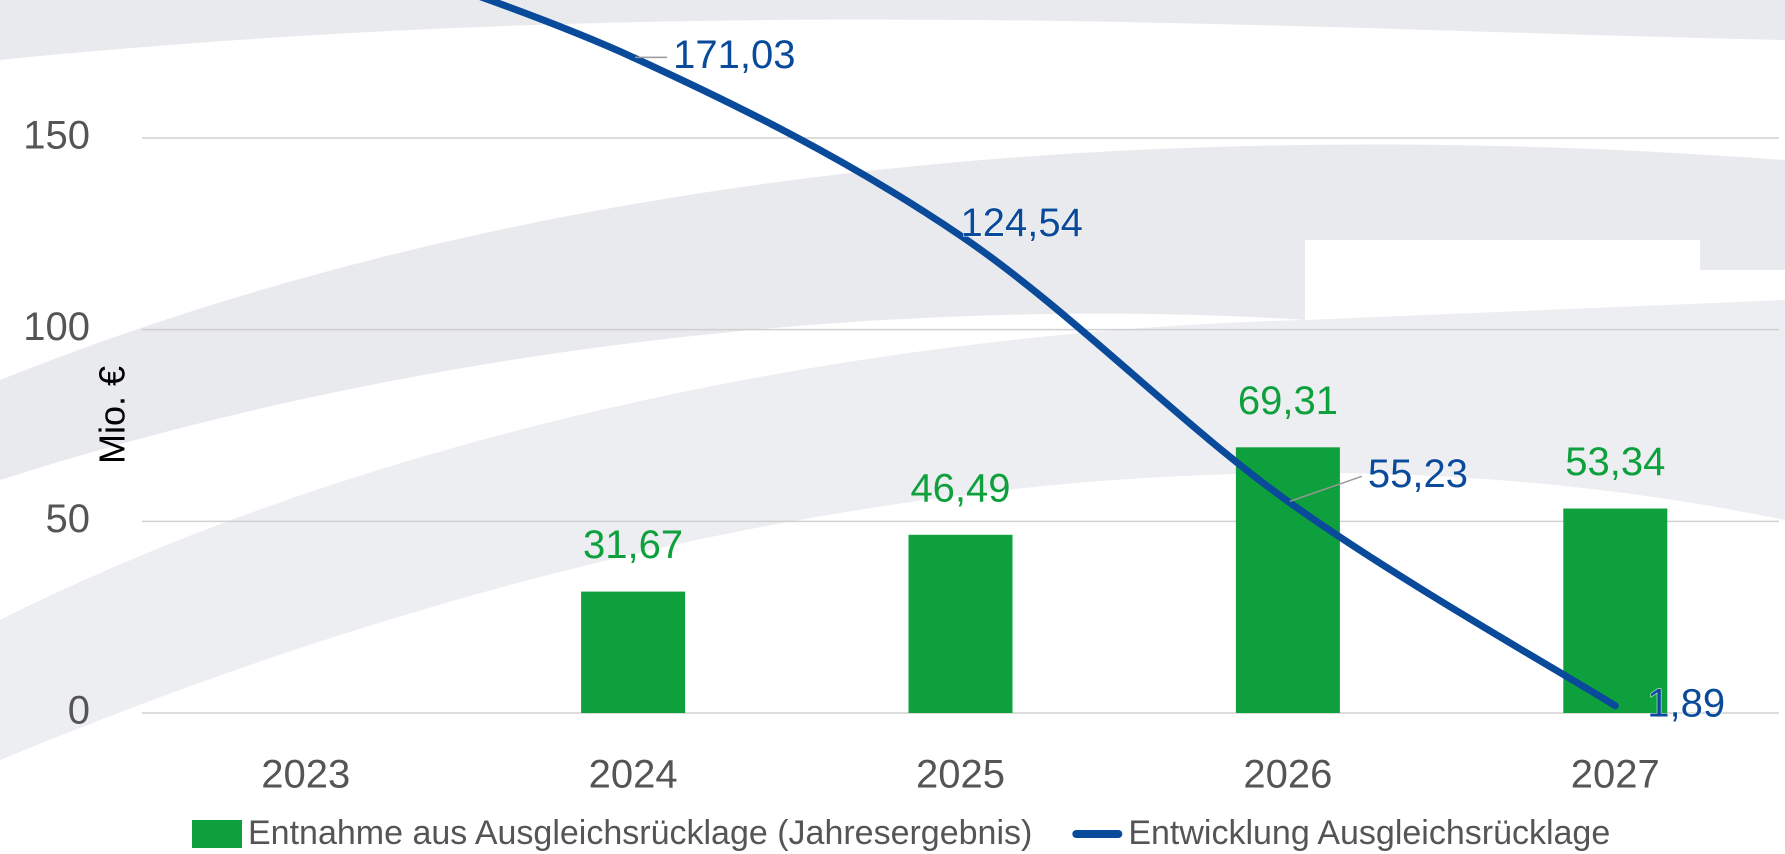  What do you see at coordinates (1287, 775) in the screenshot?
I see `x-tick-label: 2026` at bounding box center [1287, 775].